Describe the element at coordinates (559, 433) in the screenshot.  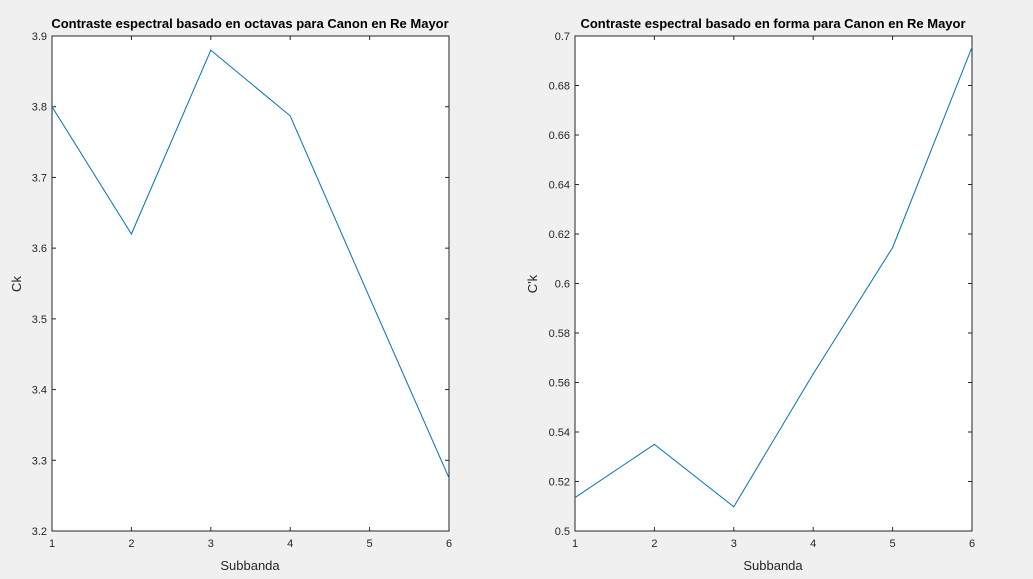
I see `right-y-tick-label: 0.54` at that location.